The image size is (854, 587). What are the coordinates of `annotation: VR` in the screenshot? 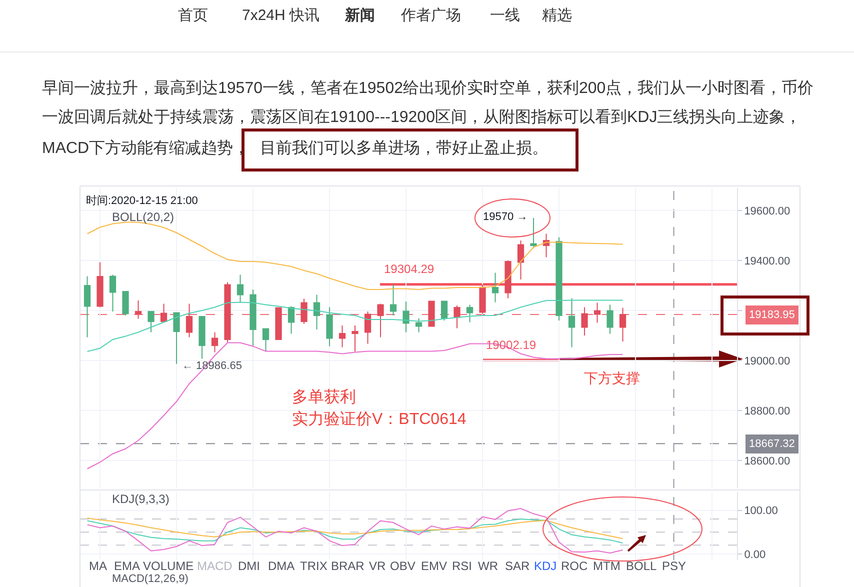 It's located at (377, 566).